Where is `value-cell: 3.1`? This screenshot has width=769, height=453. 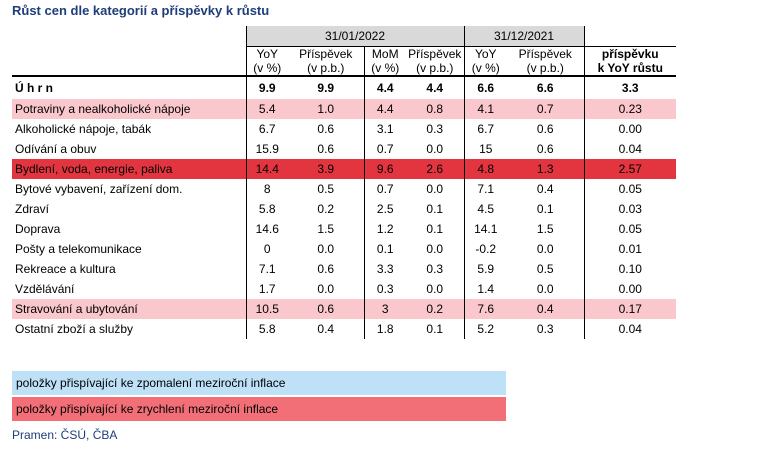 value-cell: 3.1 is located at coordinates (385, 129).